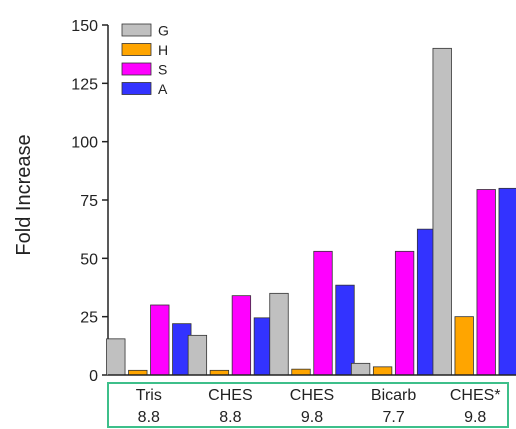 This screenshot has width=516, height=429. I want to click on y-tick-label: 75, so click(89, 201).